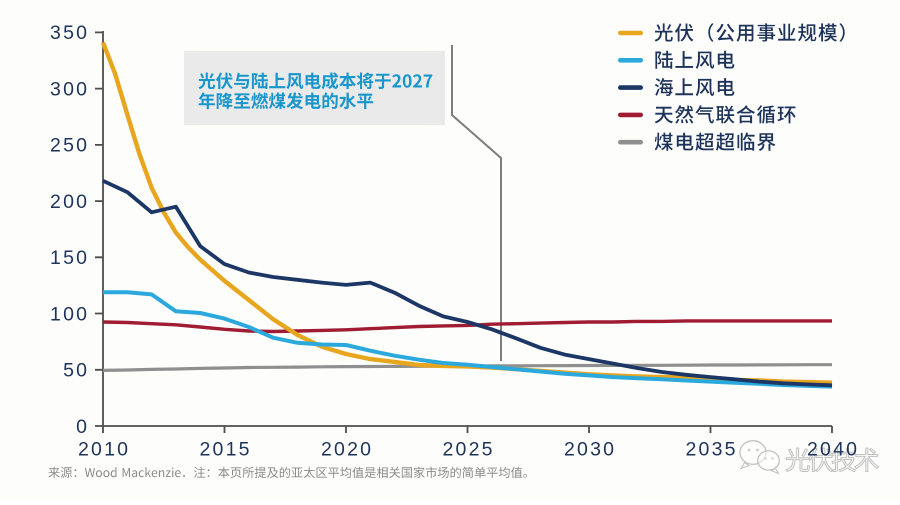  Describe the element at coordinates (104, 450) in the screenshot. I see `svg-text: 2010` at that location.